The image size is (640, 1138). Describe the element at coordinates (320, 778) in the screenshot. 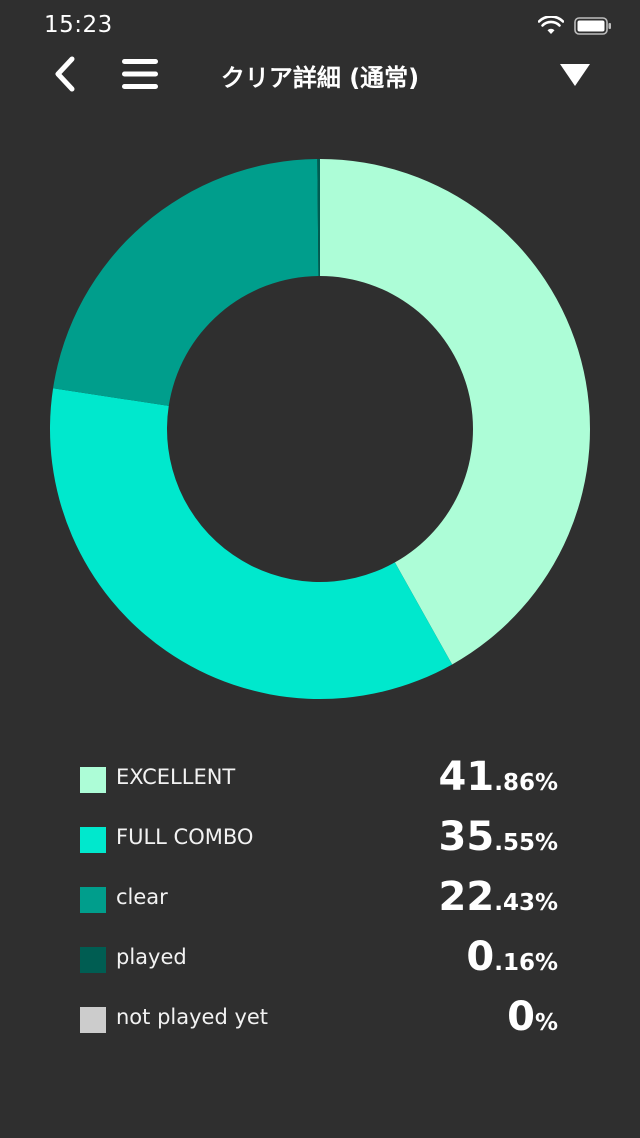

I see `legend-item: EXCELLENT 41.86%` at that location.